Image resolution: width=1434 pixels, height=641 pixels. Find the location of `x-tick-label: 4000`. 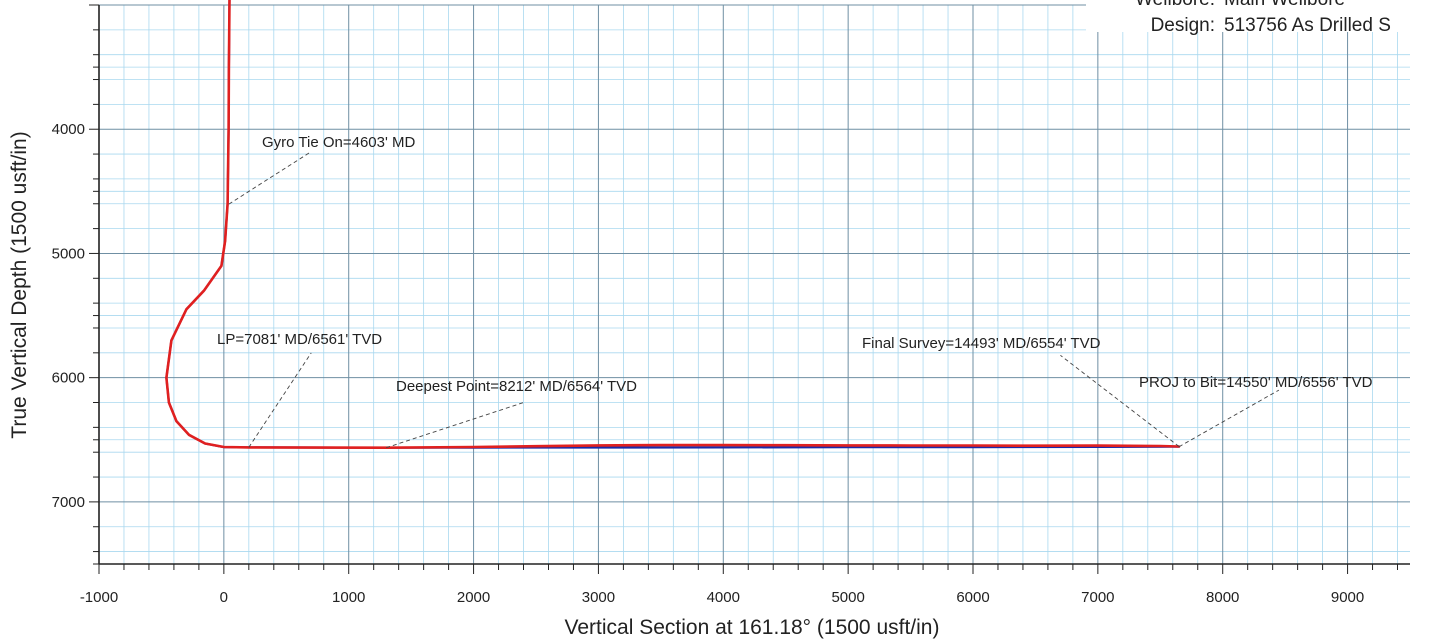

x-tick-label: 4000 is located at coordinates (723, 597).